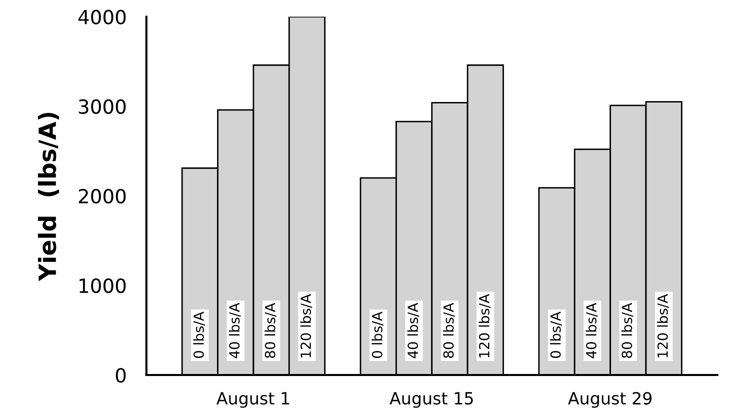 The width and height of the screenshot is (732, 419). I want to click on y-tick-label: 0, so click(121, 375).